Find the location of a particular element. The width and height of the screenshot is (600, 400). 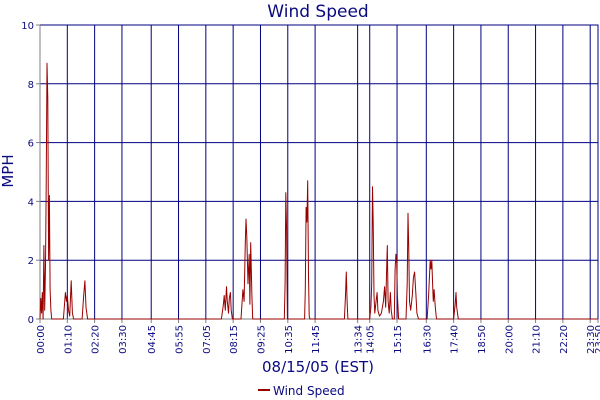

x-tick-label: 17:40 is located at coordinates (455, 339).